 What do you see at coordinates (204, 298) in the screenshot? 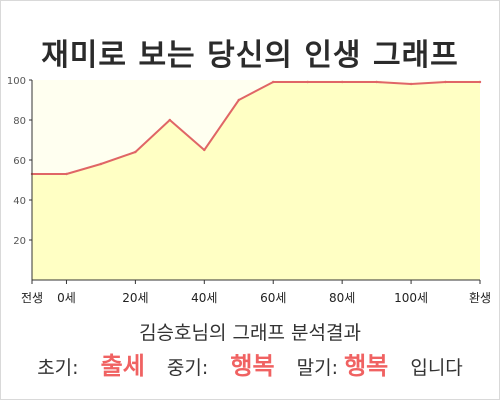
I see `x-tick-label: 40세` at bounding box center [204, 298].